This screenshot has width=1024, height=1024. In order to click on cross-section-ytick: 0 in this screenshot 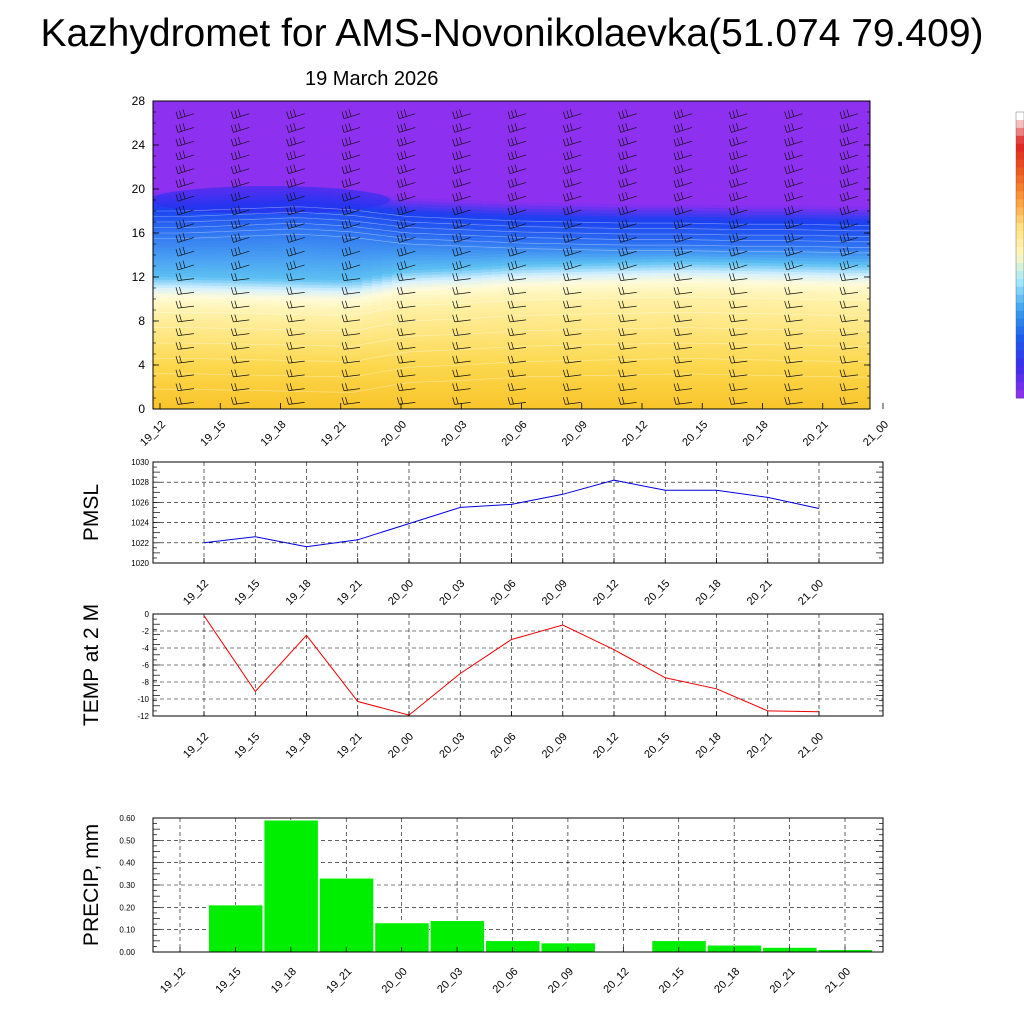, I will do `click(141, 409)`.